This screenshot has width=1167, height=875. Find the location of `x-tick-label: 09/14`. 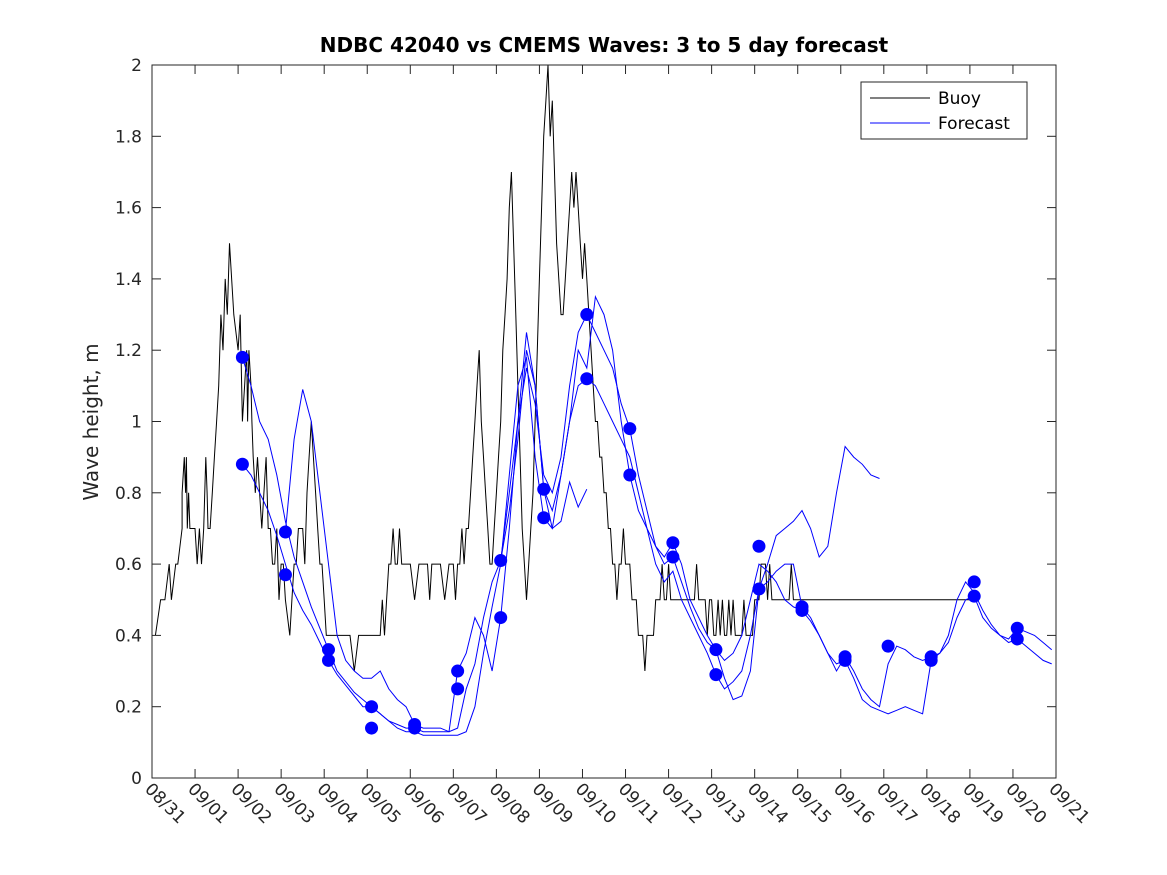

x-tick-label: 09/14 is located at coordinates (767, 803).